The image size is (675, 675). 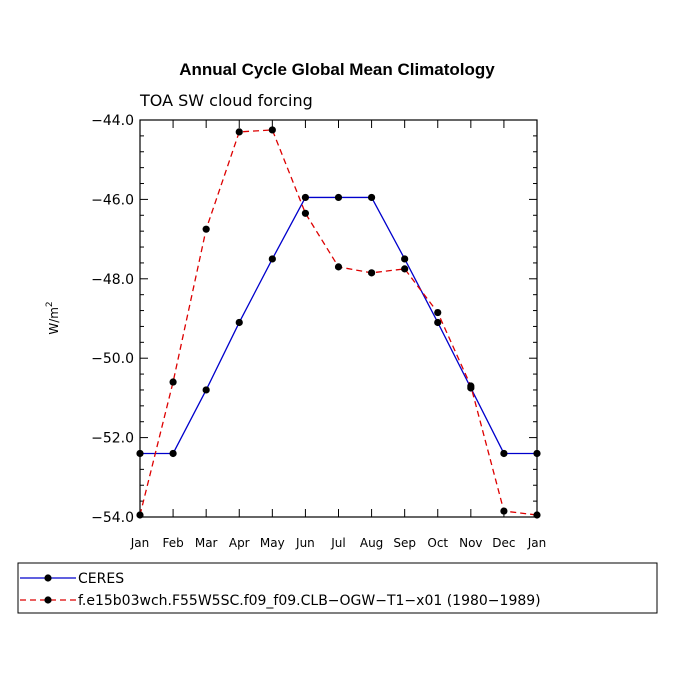 What do you see at coordinates (337, 543) in the screenshot?
I see `x-tick-label: Jul` at bounding box center [337, 543].